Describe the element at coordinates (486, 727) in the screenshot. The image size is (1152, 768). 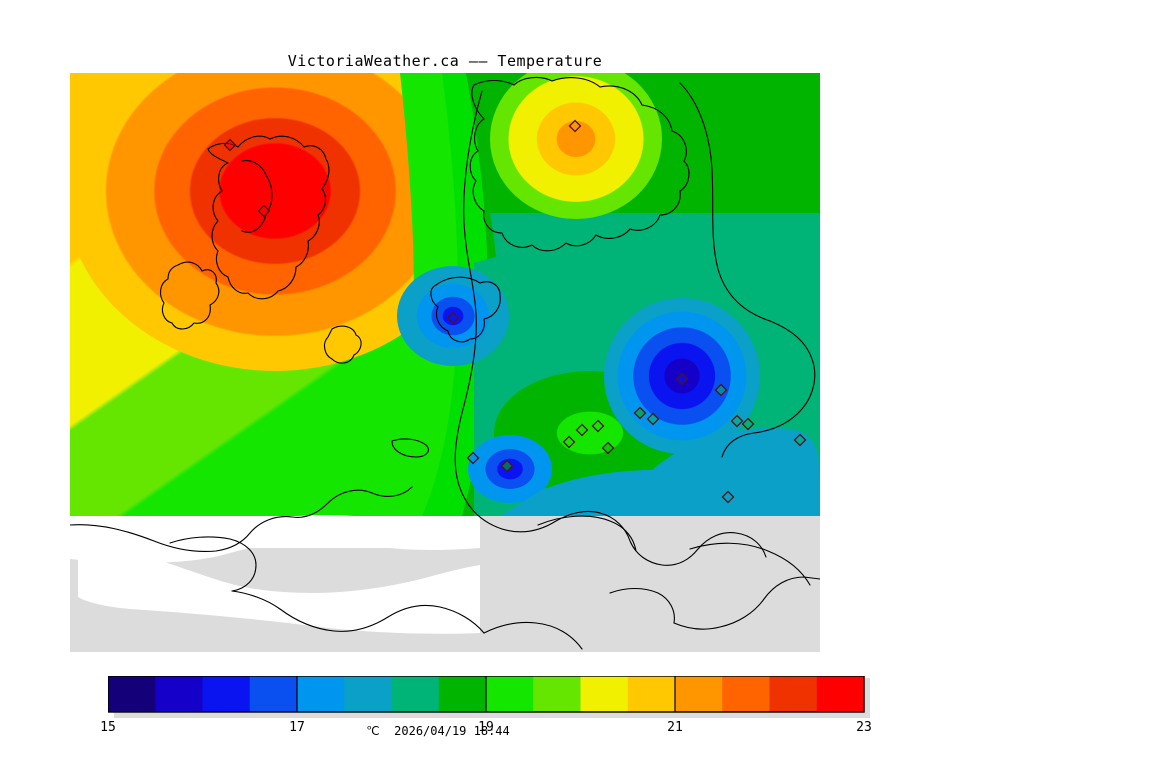
I see `colorbar-tick-label: 19` at that location.